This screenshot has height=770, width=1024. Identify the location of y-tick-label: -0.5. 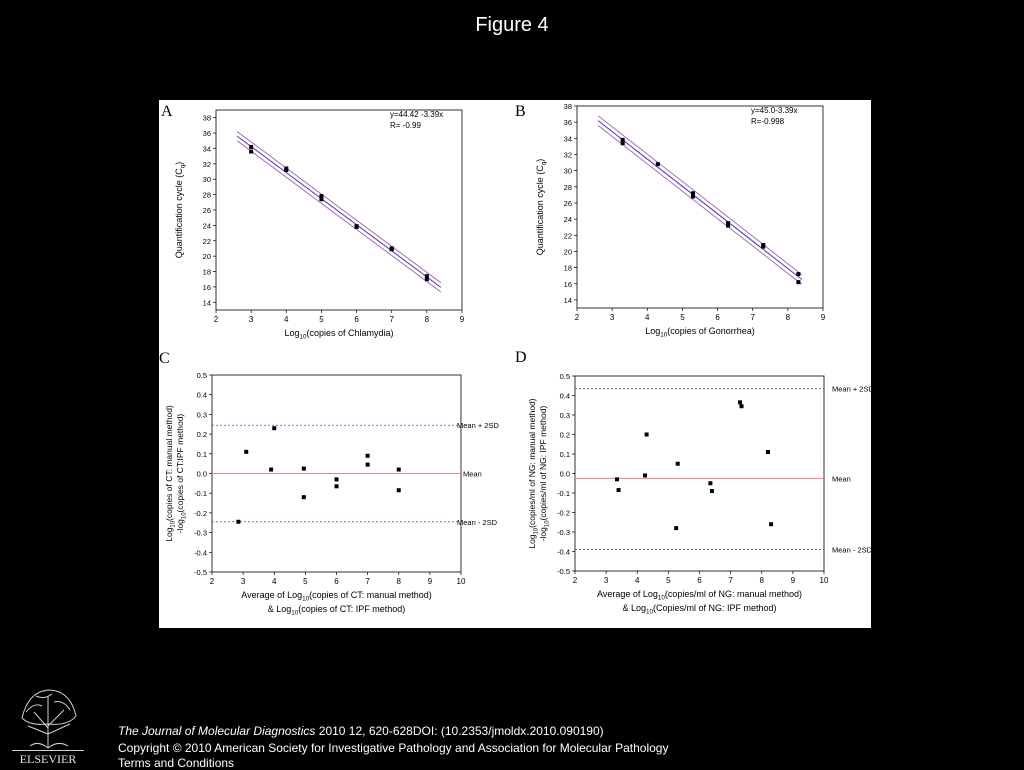
(563, 571).